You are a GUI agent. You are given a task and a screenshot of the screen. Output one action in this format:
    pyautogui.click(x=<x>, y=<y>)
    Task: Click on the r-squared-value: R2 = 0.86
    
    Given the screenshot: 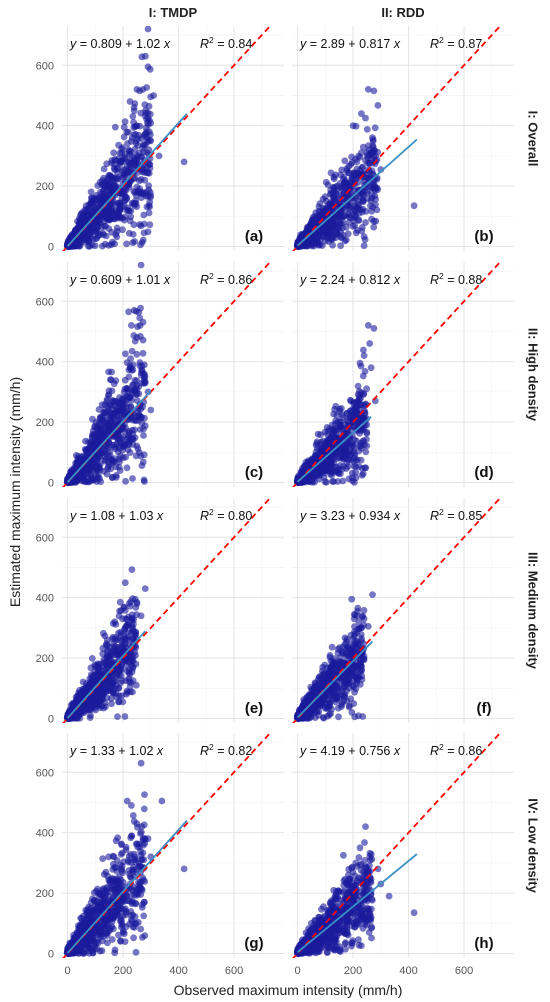 What is the action you would take?
    pyautogui.click(x=226, y=279)
    